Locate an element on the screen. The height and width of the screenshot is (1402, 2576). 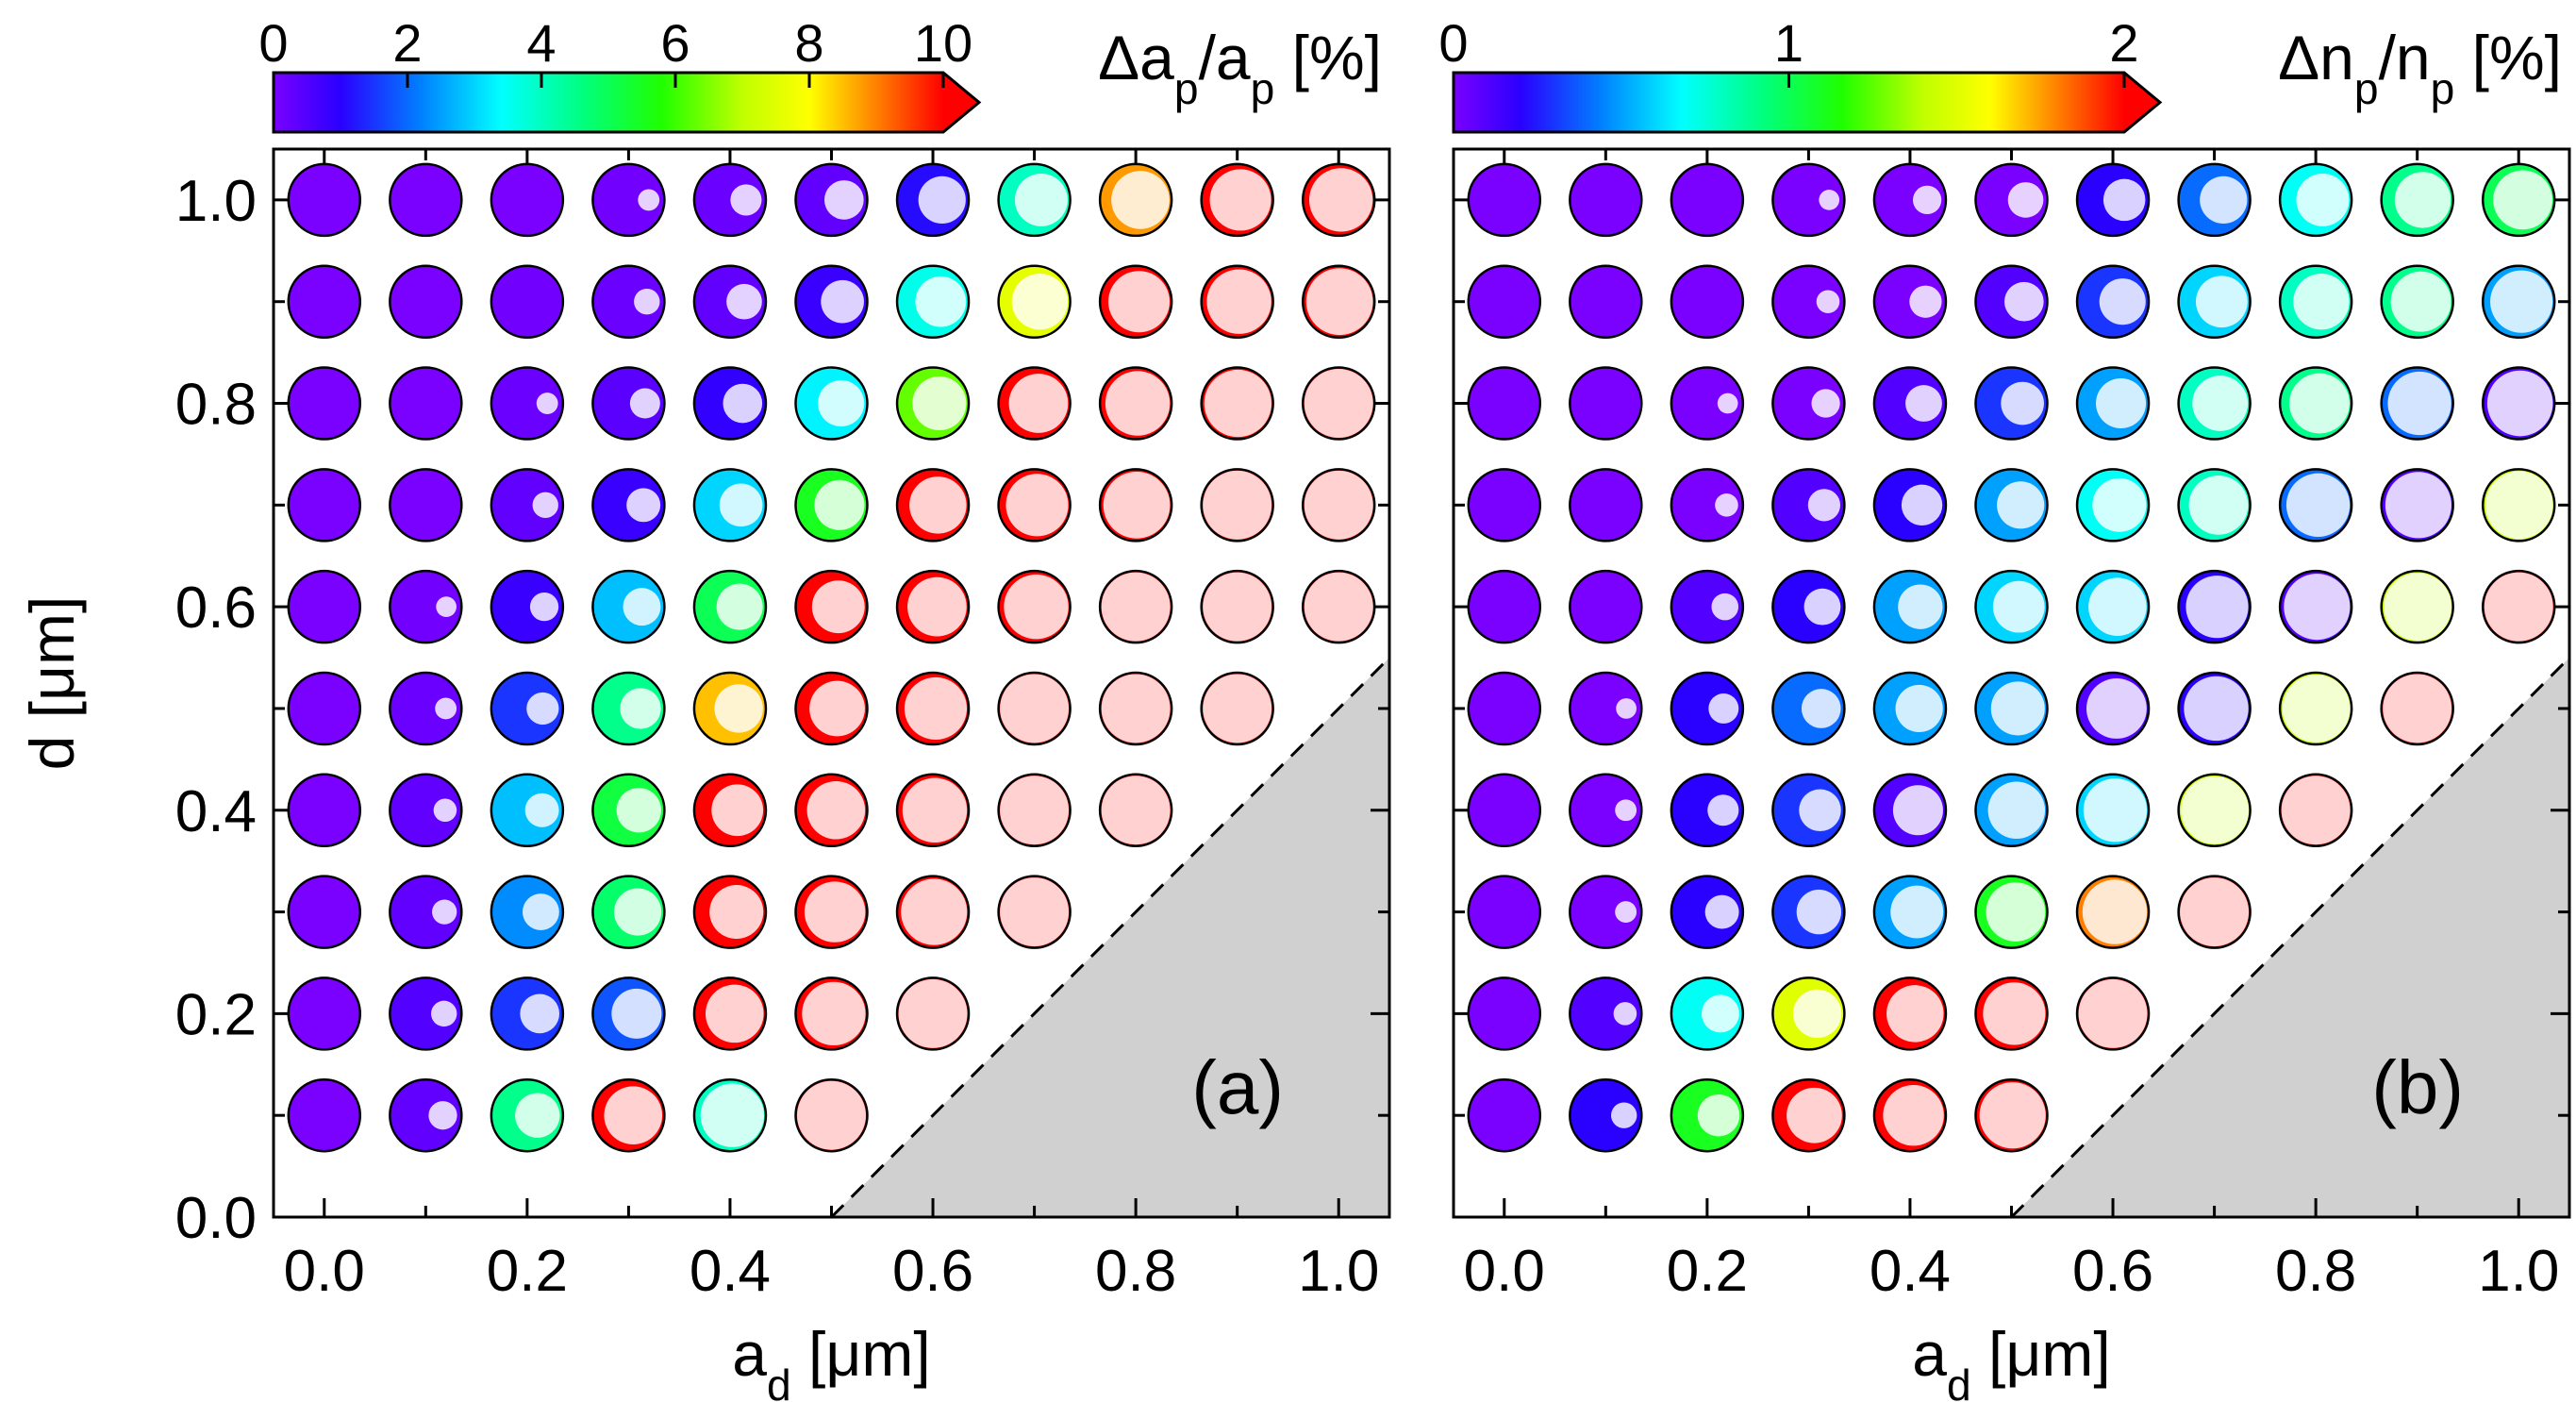
y-tick-label: 0.2 is located at coordinates (216, 1015).